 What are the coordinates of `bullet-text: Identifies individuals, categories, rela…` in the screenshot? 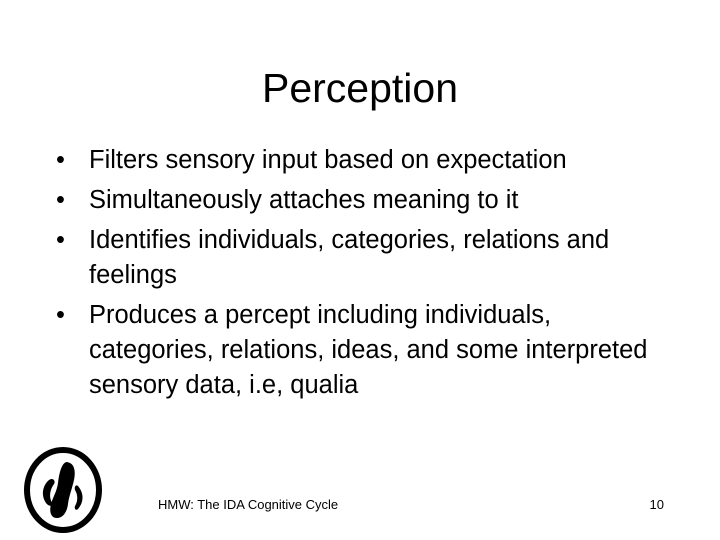 It's located at (349, 257).